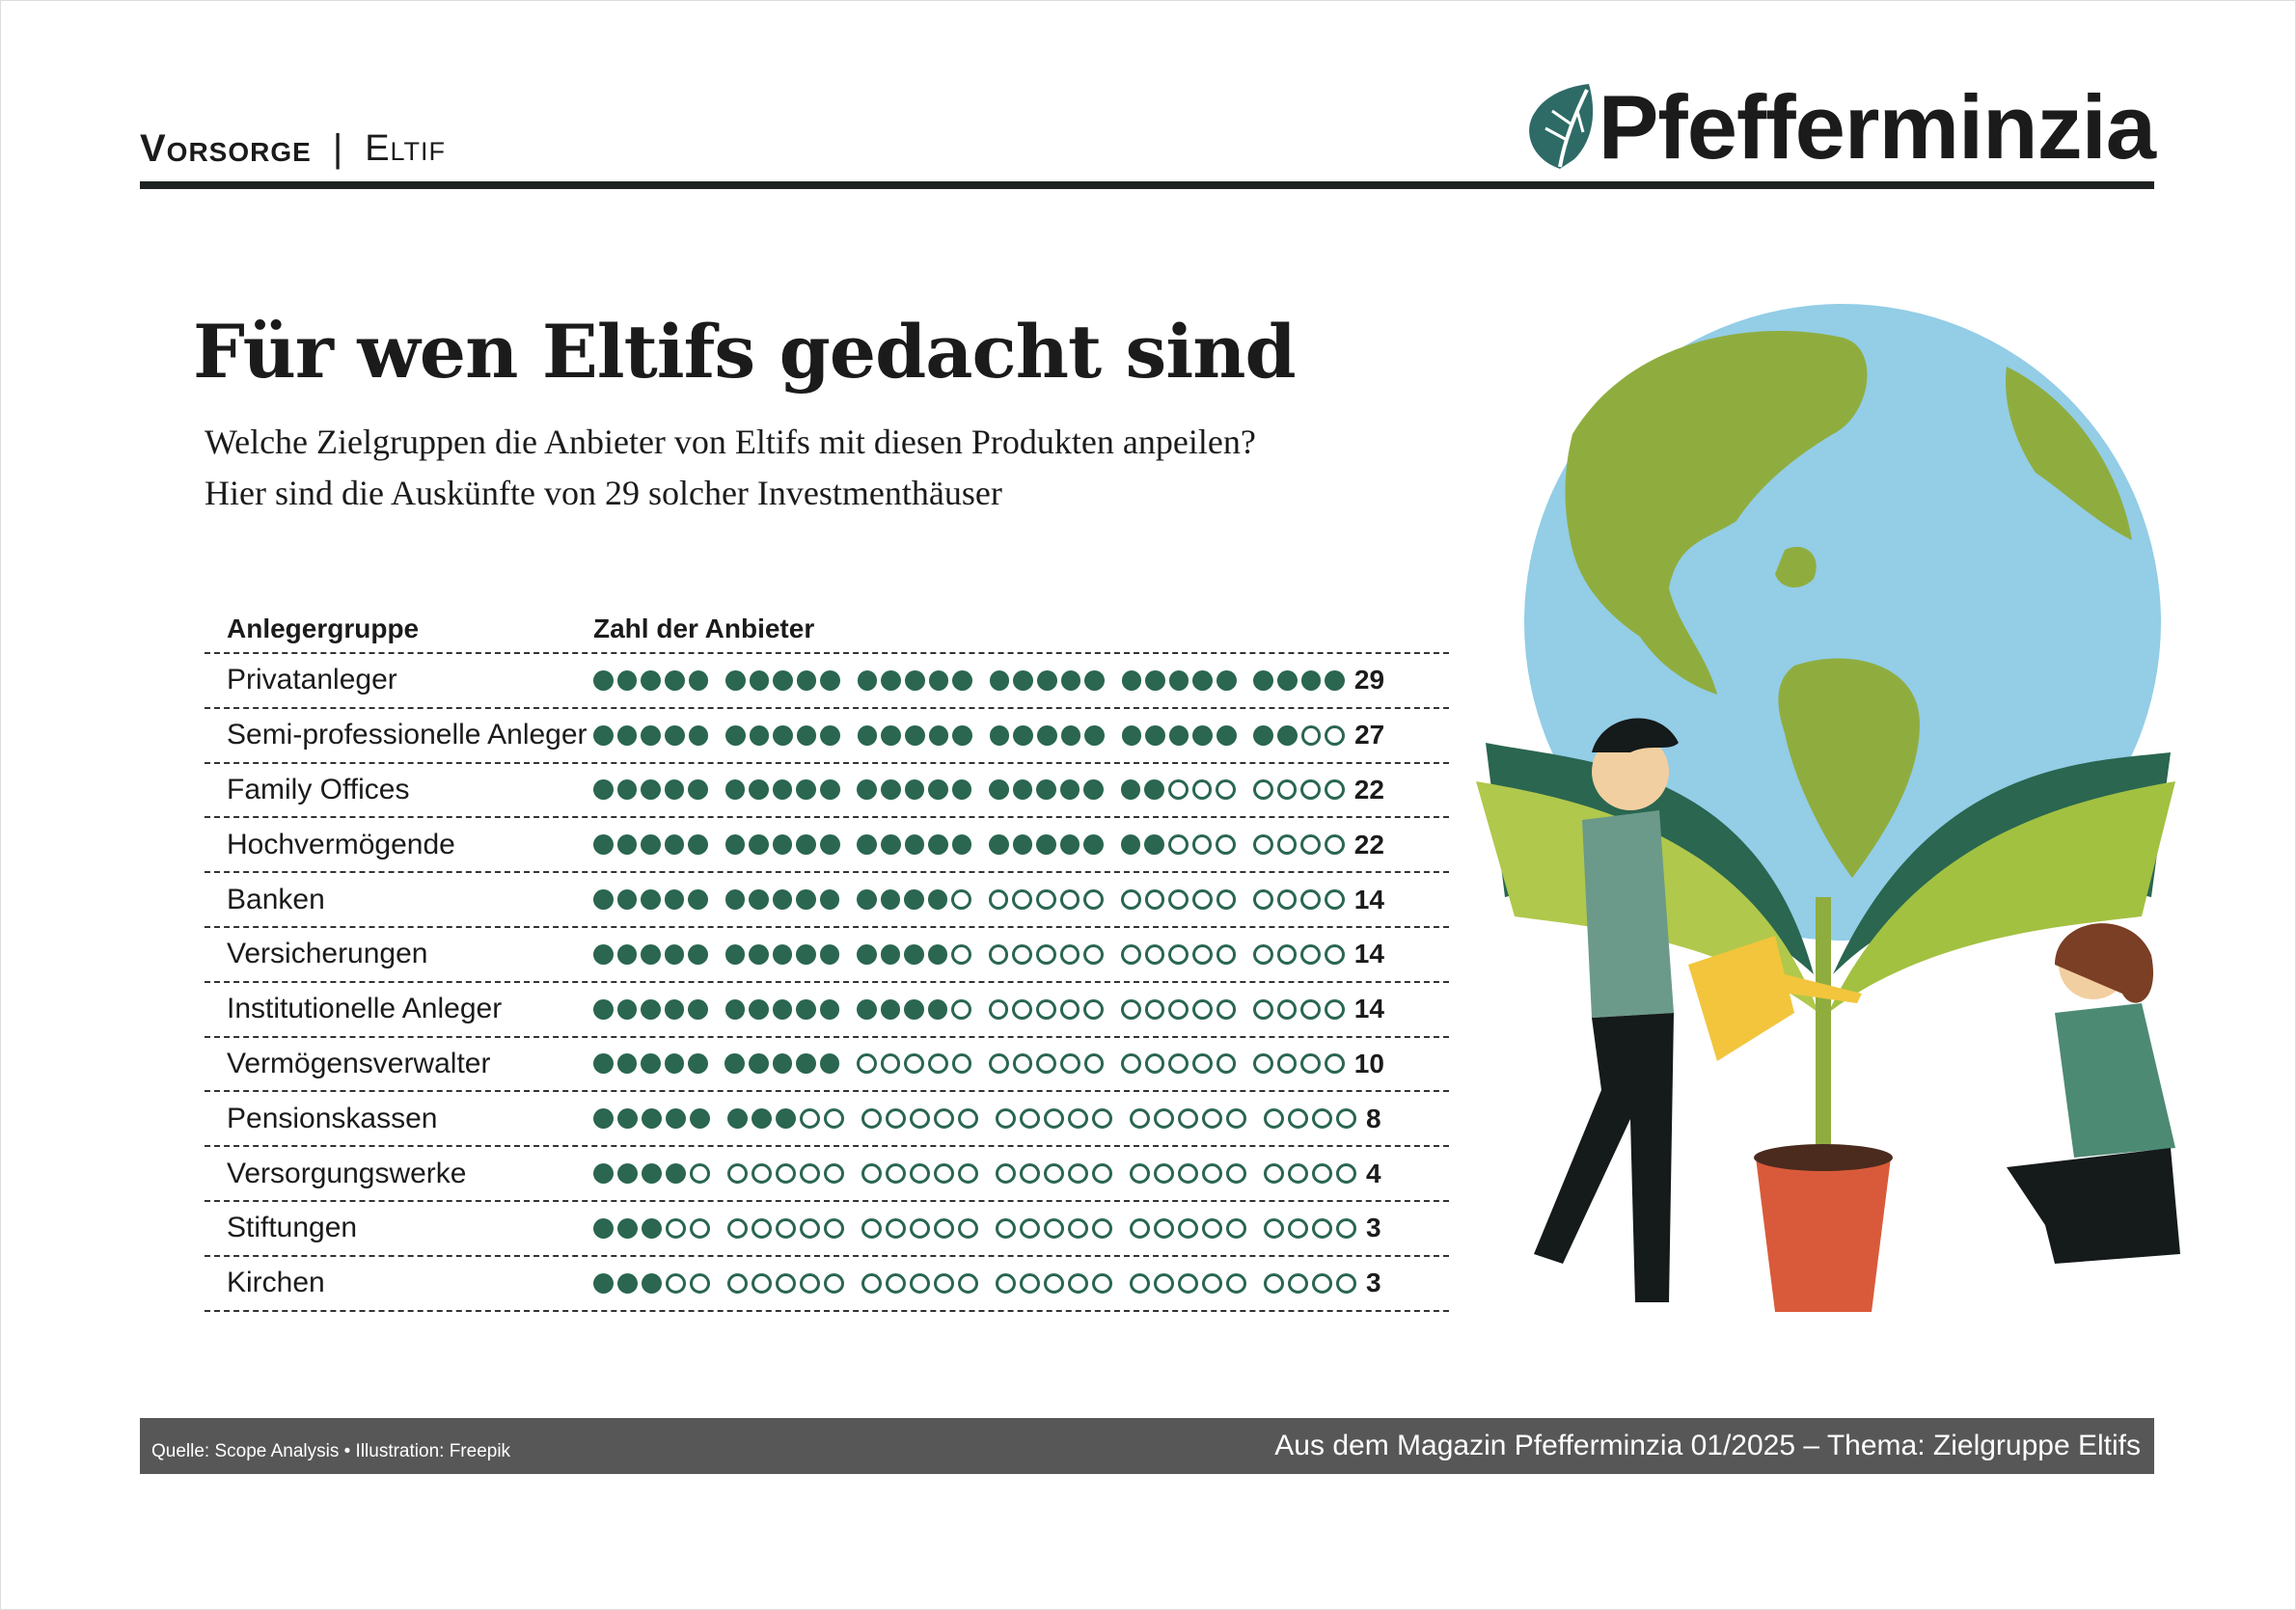 The image size is (2296, 1610). What do you see at coordinates (406, 148) in the screenshot?
I see `subsection-label: Eltif` at bounding box center [406, 148].